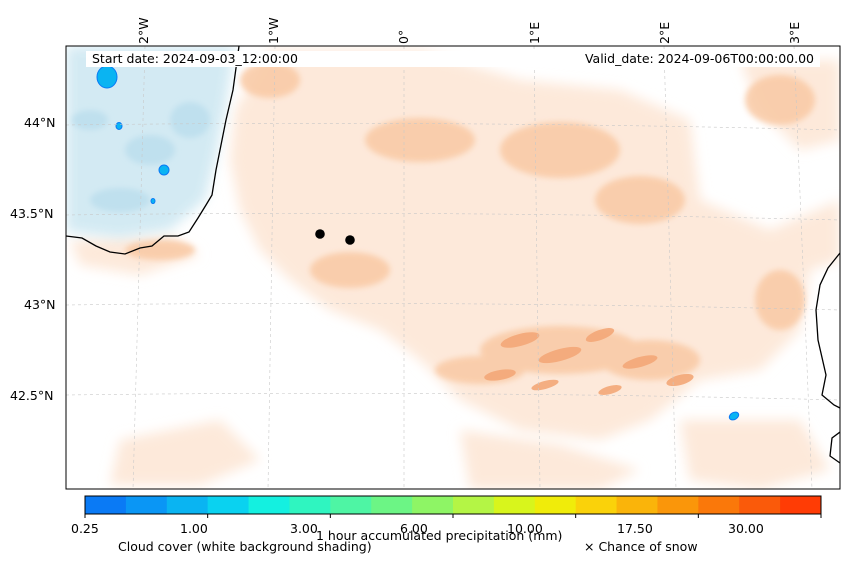  What do you see at coordinates (85, 528) in the screenshot?
I see `colorbar-tick-0: 0.25` at bounding box center [85, 528].